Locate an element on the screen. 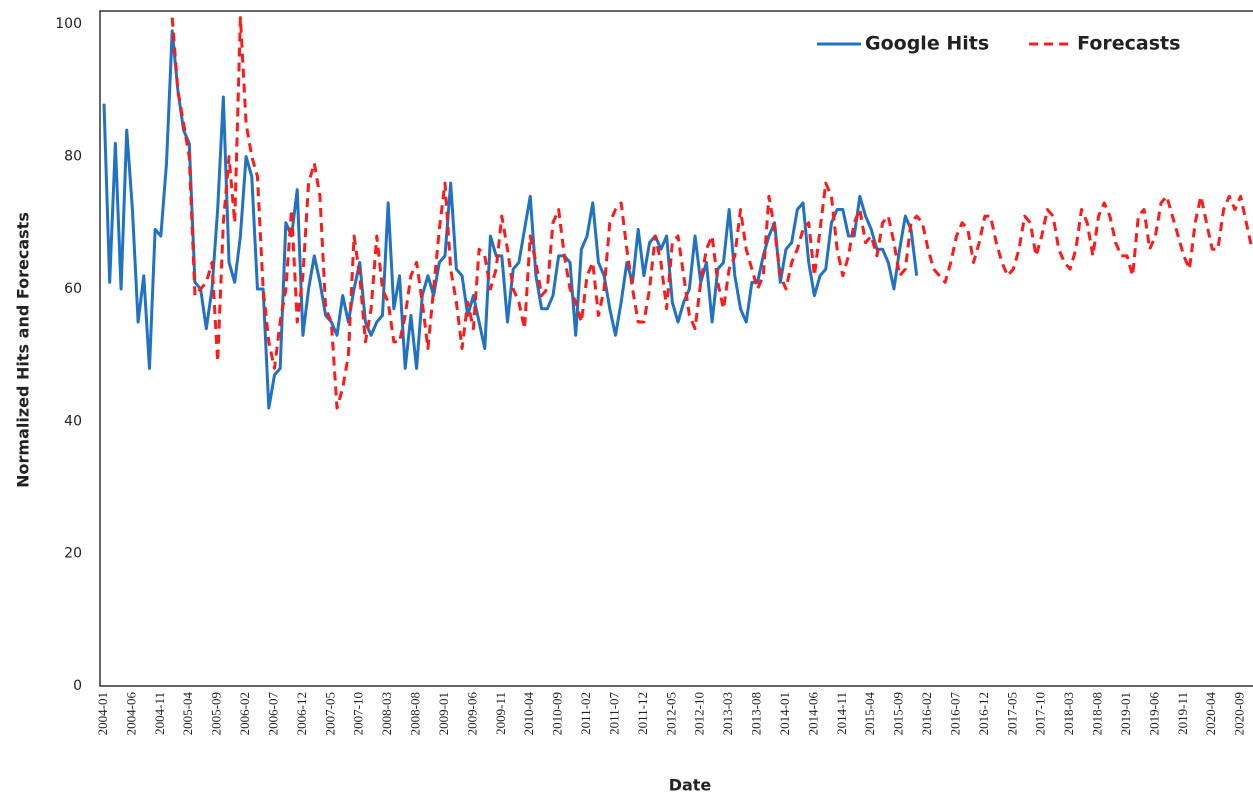 The image size is (1253, 799). y-tick-label: 60 is located at coordinates (73, 289).